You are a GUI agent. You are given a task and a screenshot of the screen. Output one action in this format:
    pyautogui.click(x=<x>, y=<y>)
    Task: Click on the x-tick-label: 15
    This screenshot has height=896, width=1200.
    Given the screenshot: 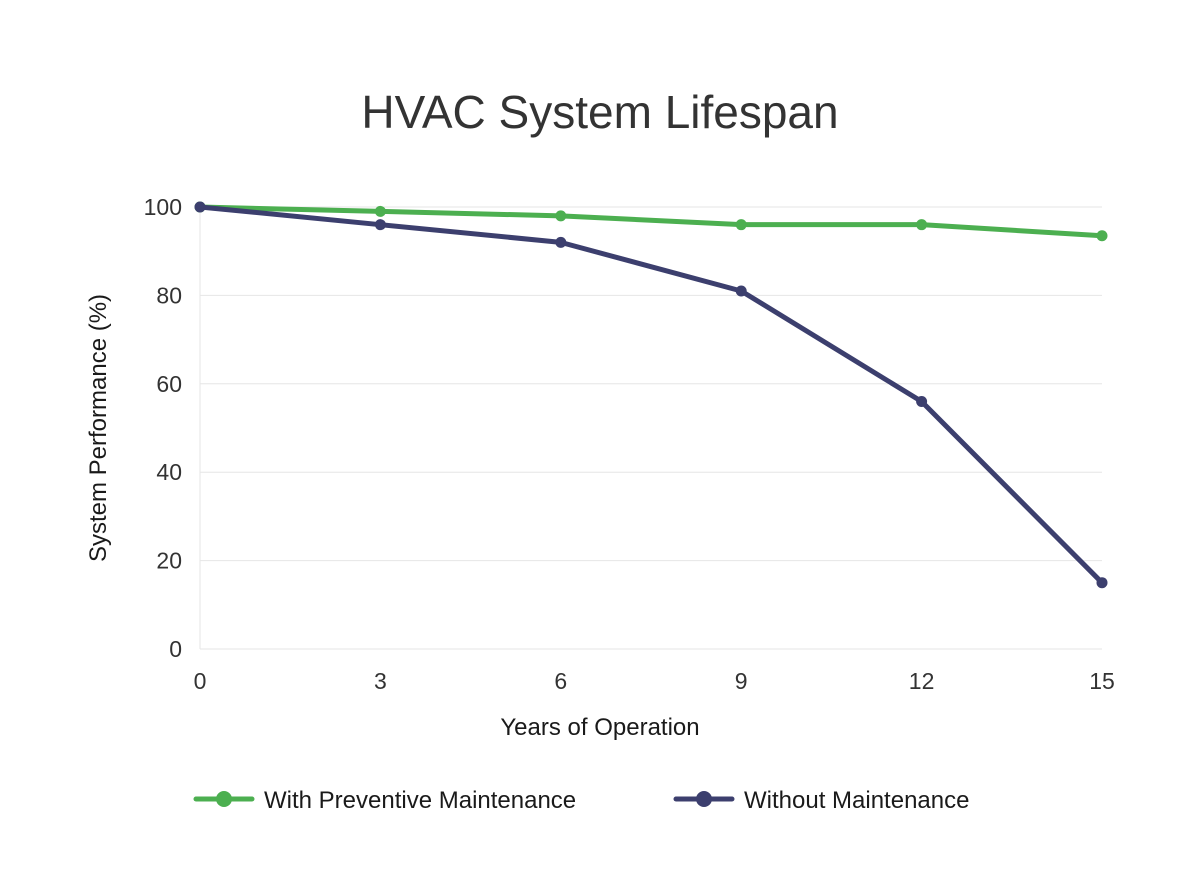 What is the action you would take?
    pyautogui.click(x=1102, y=681)
    